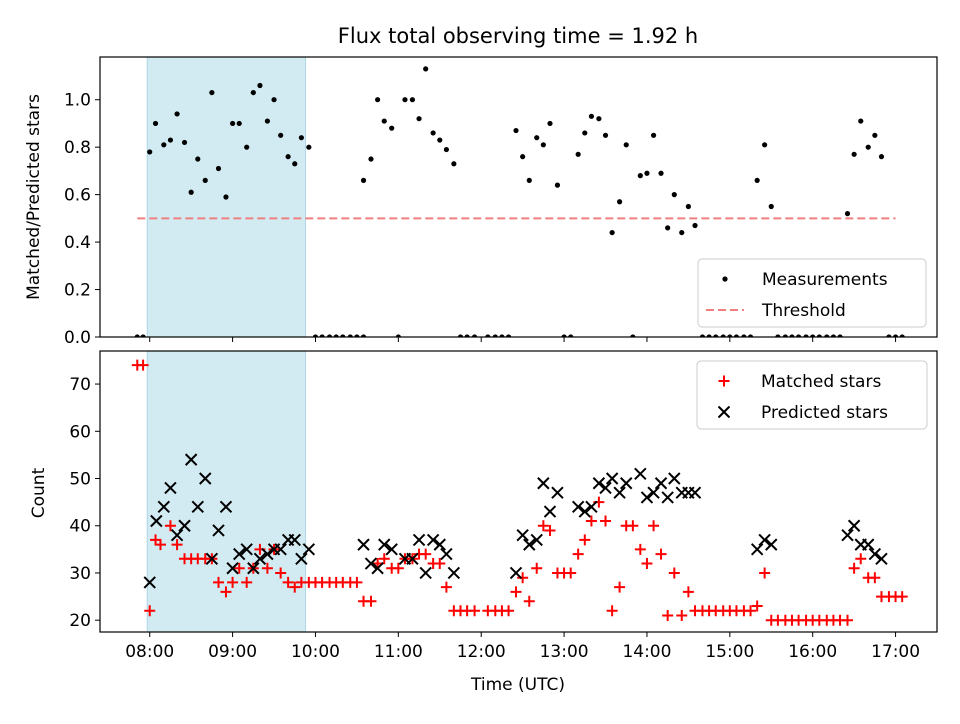 Image resolution: width=960 pixels, height=724 pixels. Describe the element at coordinates (77, 338) in the screenshot. I see `top-ytick-label-0: 0.0` at that location.